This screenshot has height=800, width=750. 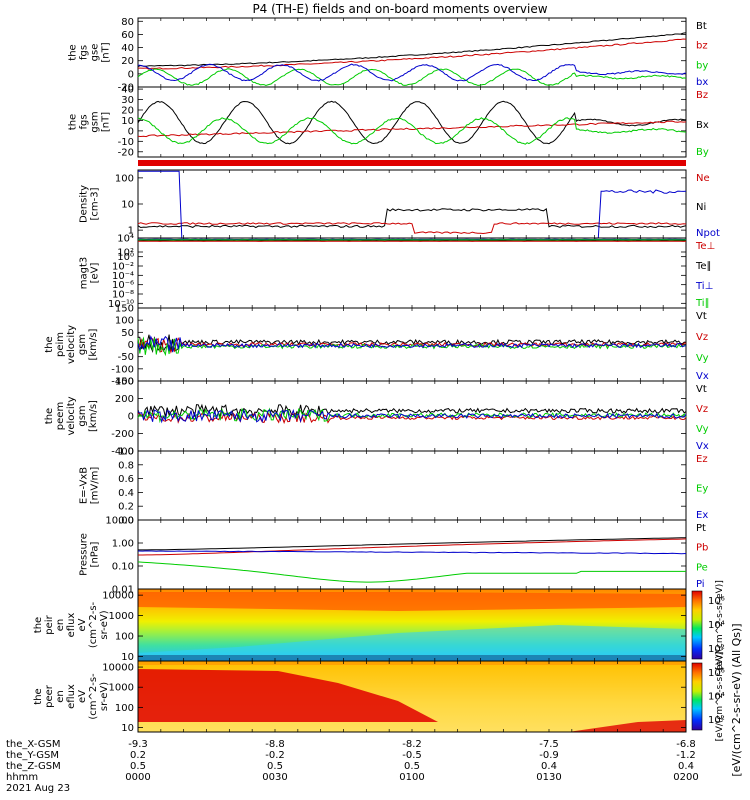 I want to click on y-tick-label: 0.2, so click(x=126, y=507).